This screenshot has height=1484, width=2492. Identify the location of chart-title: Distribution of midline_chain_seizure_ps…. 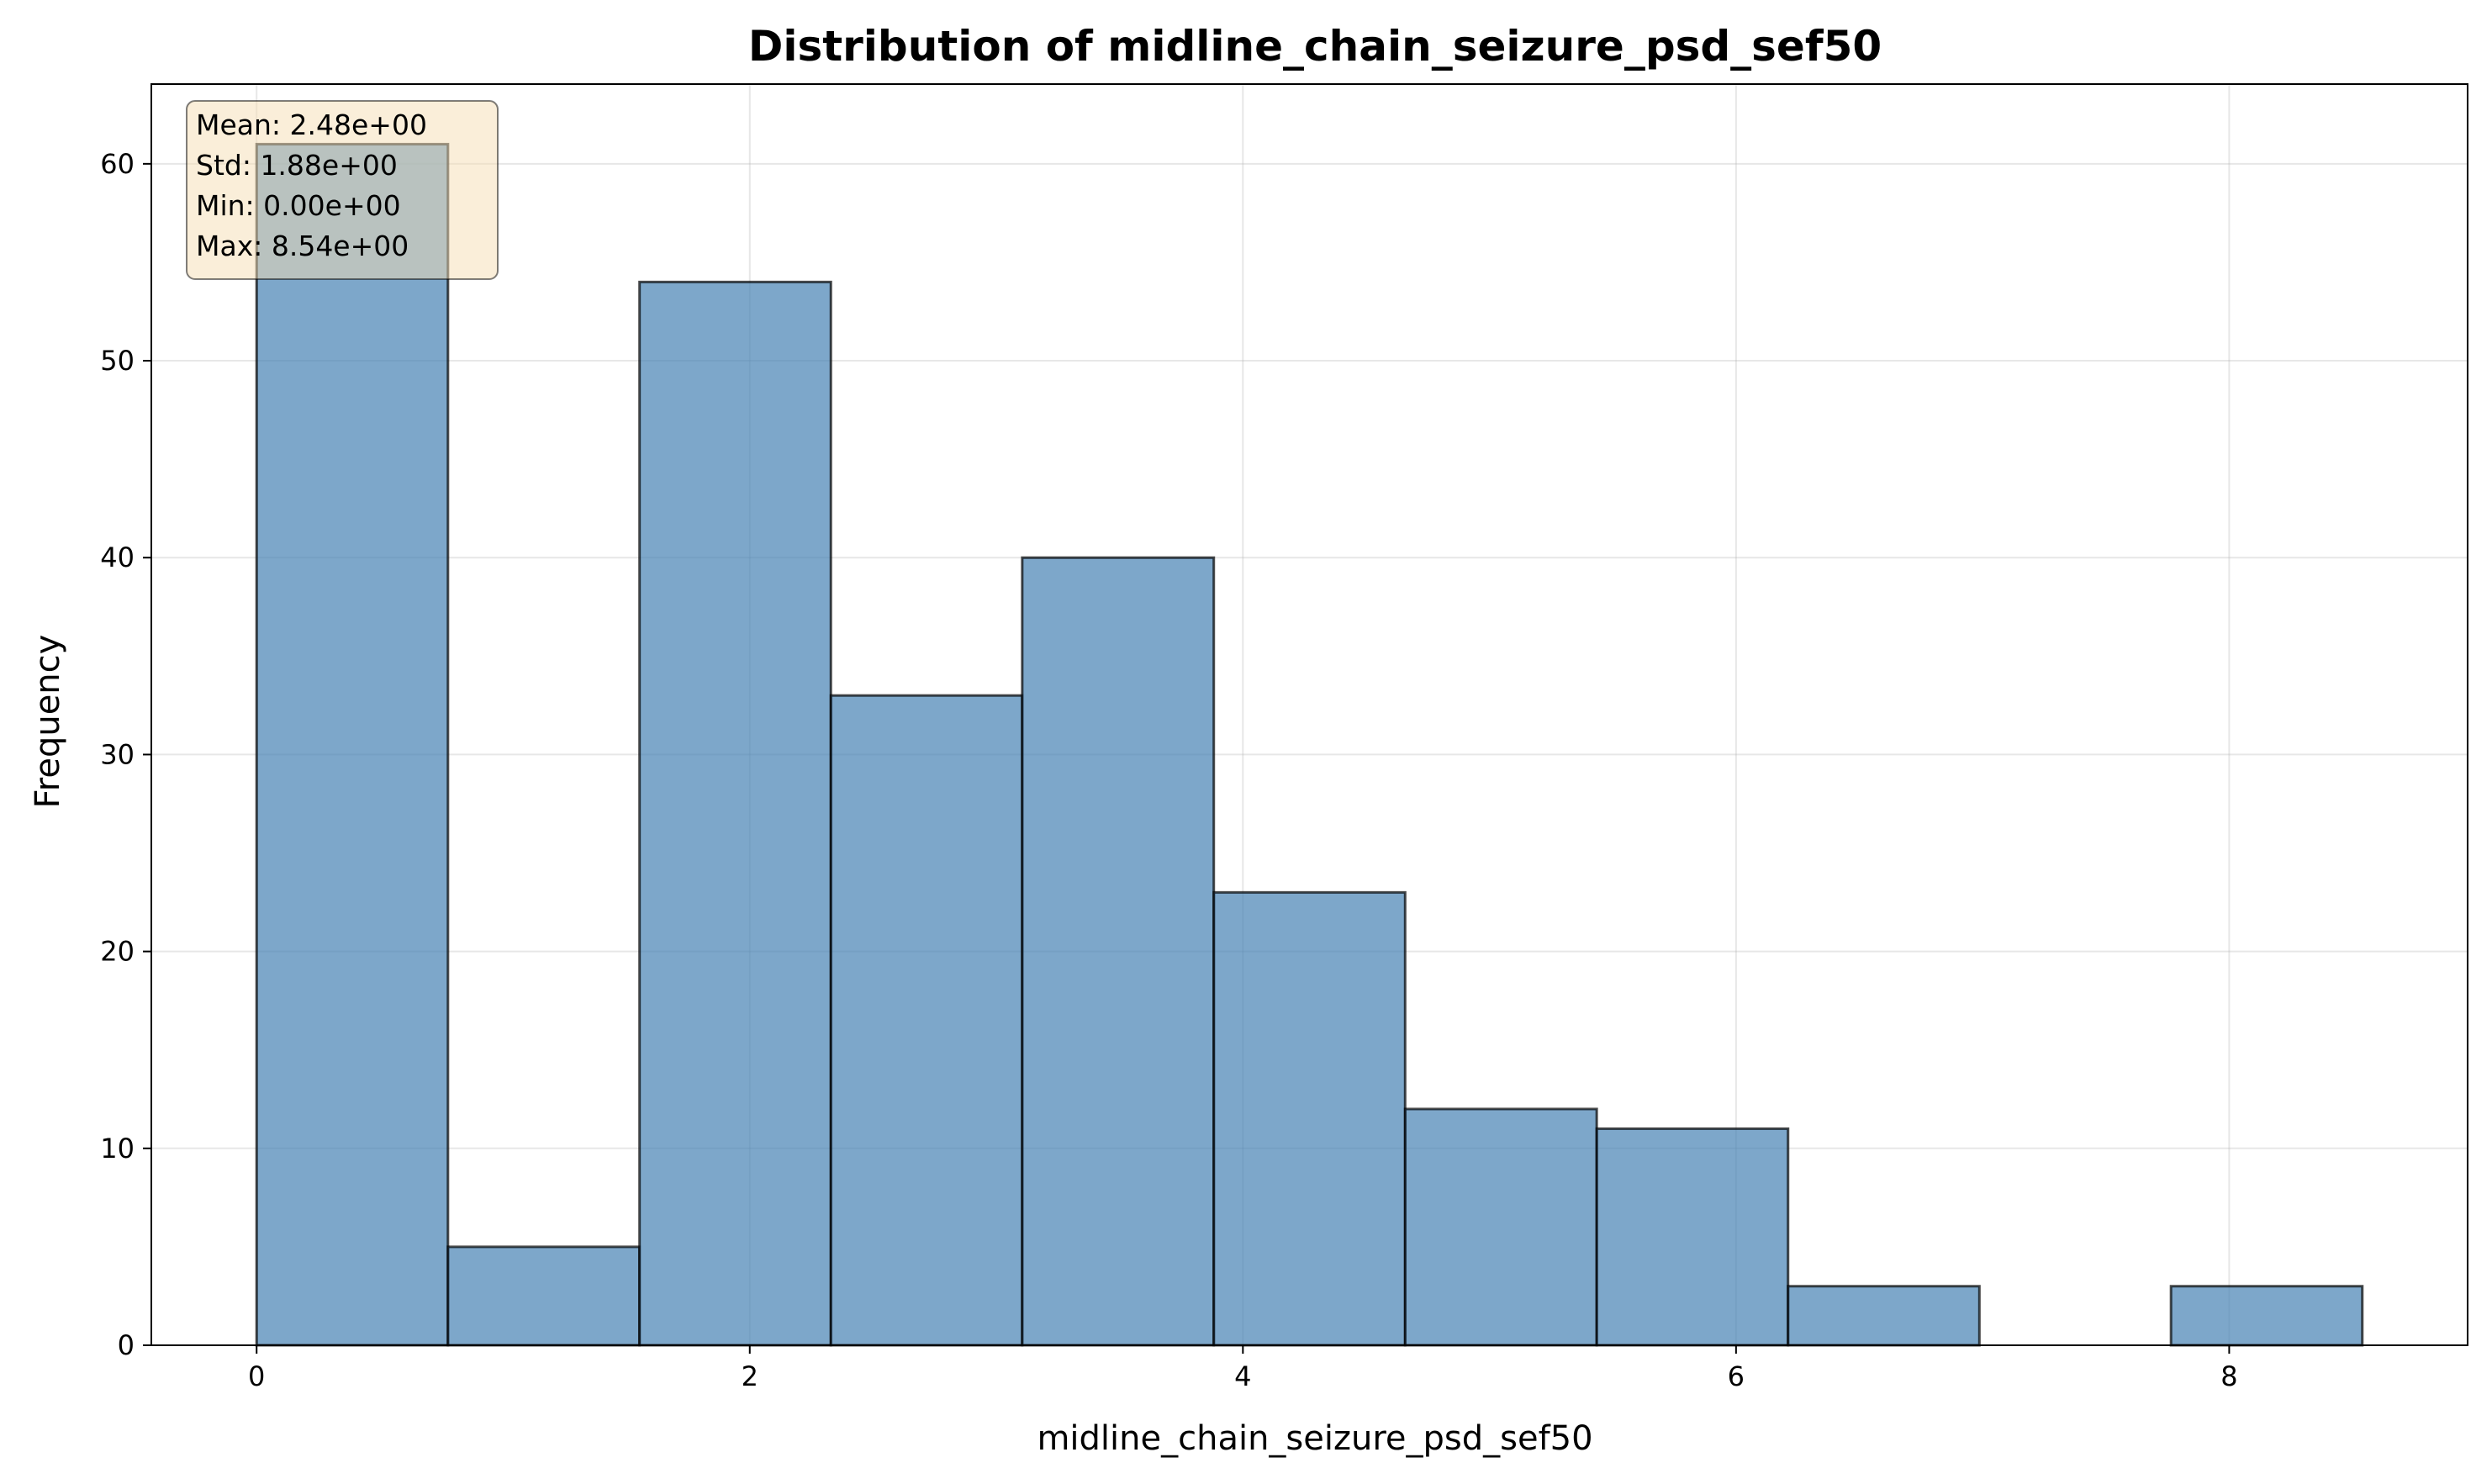
(1315, 46).